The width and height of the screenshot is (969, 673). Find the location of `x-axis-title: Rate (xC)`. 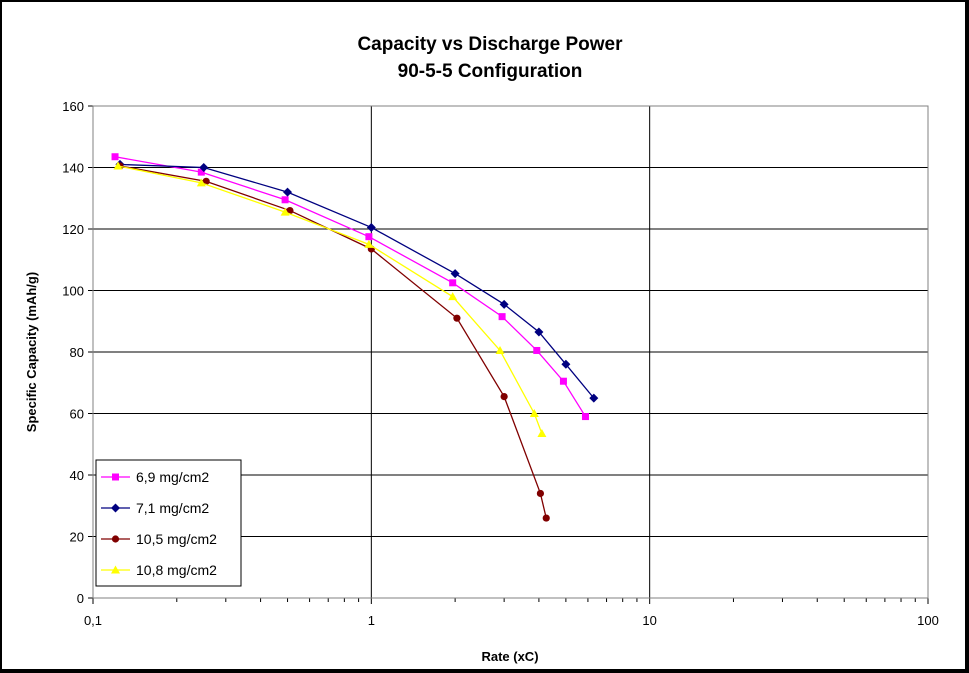

x-axis-title: Rate (xC) is located at coordinates (509, 656).